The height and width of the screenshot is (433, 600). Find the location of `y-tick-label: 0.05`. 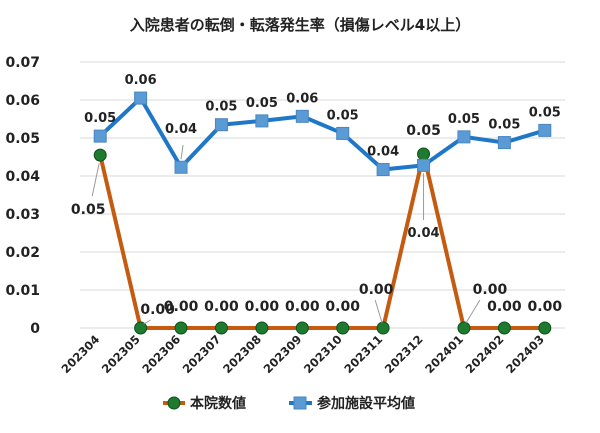

y-tick-label: 0.05 is located at coordinates (22, 139).